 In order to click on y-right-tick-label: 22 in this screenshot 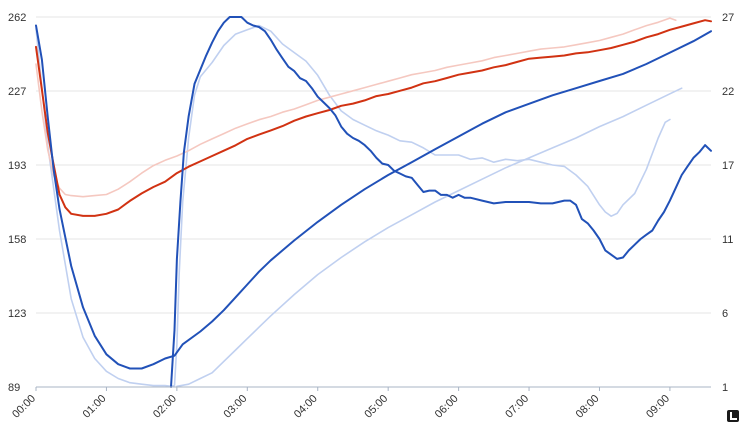, I will do `click(728, 92)`.